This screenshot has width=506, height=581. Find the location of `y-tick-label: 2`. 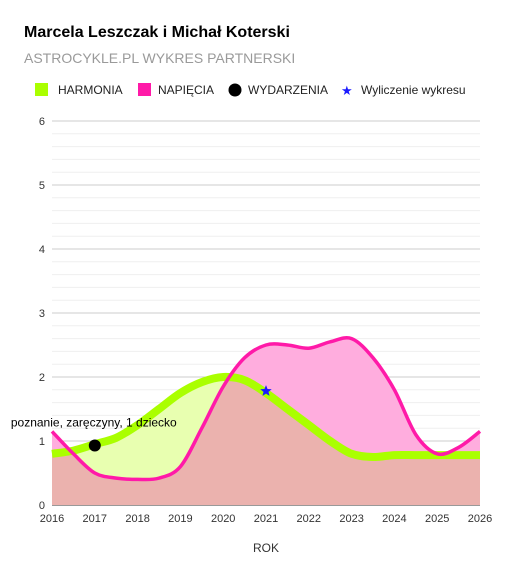

y-tick-label: 2 is located at coordinates (42, 378).